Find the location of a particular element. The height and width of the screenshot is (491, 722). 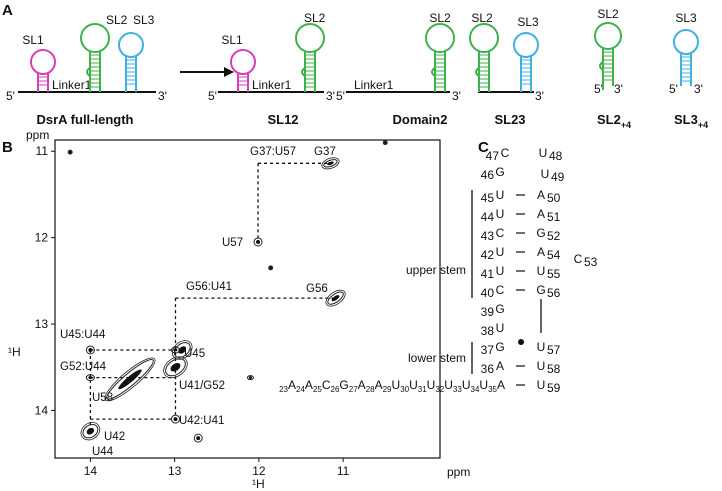

peak-label: U41/G52 is located at coordinates (202, 386).